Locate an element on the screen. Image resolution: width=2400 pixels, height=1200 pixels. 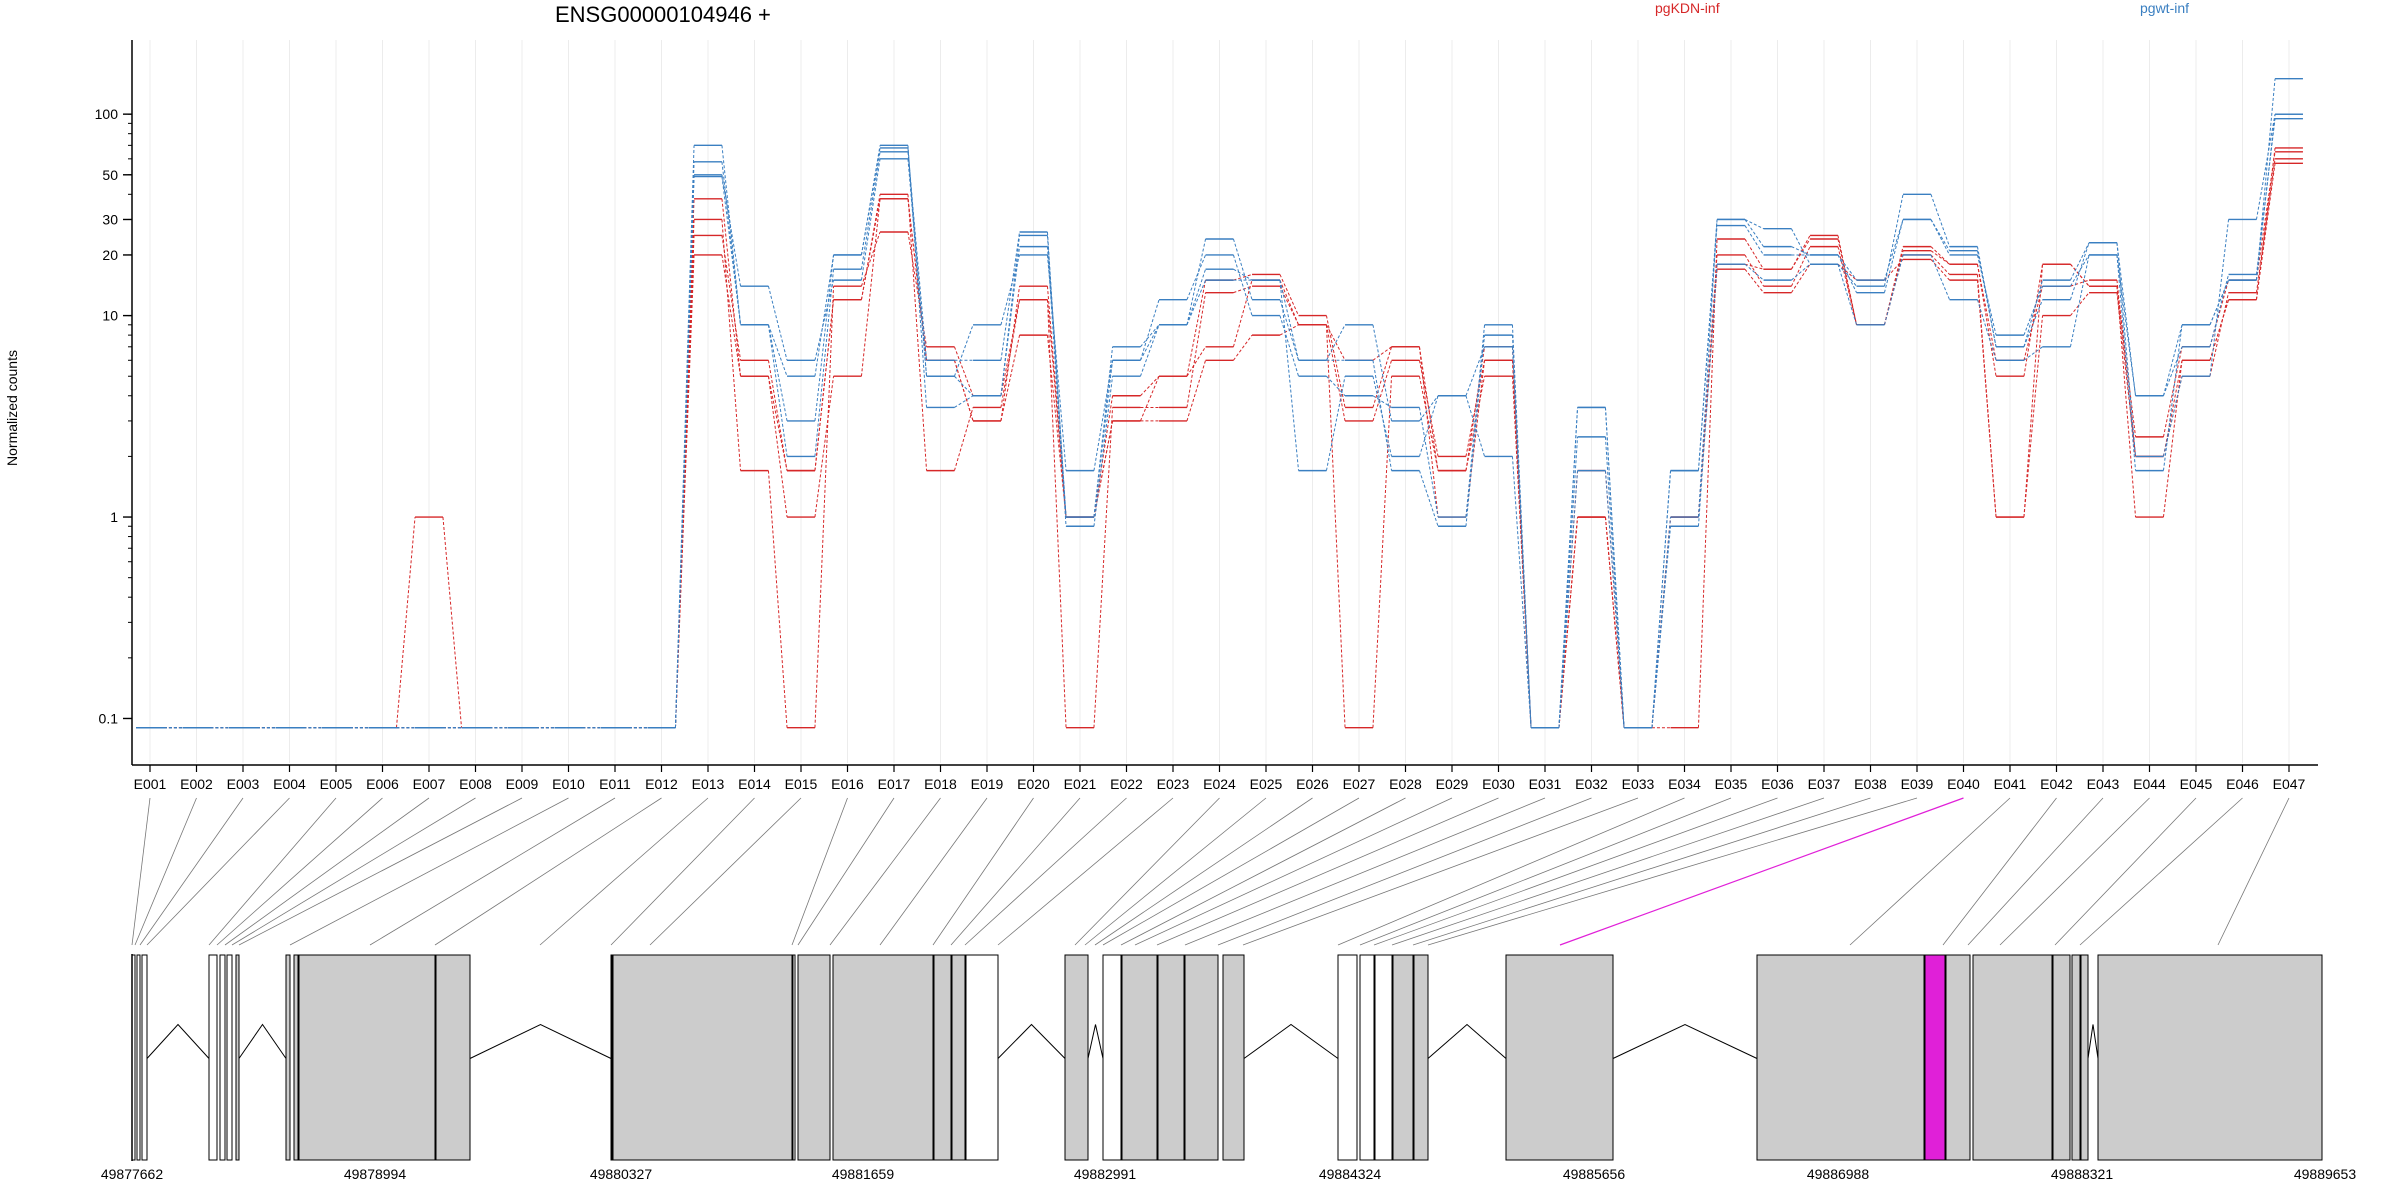
y-tick-label: 30 is located at coordinates (110, 219).